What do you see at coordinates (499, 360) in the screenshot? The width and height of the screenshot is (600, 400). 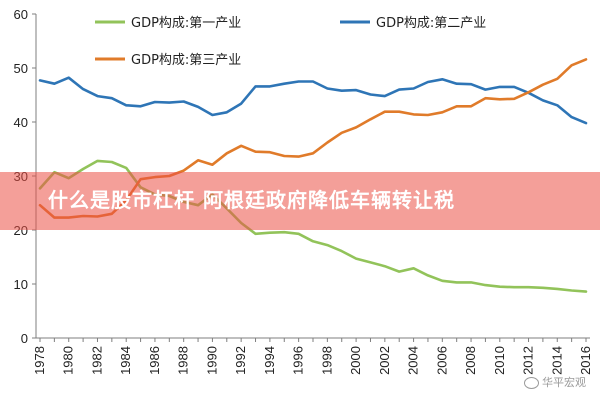 I see `x-tick-label: 2010` at bounding box center [499, 360].